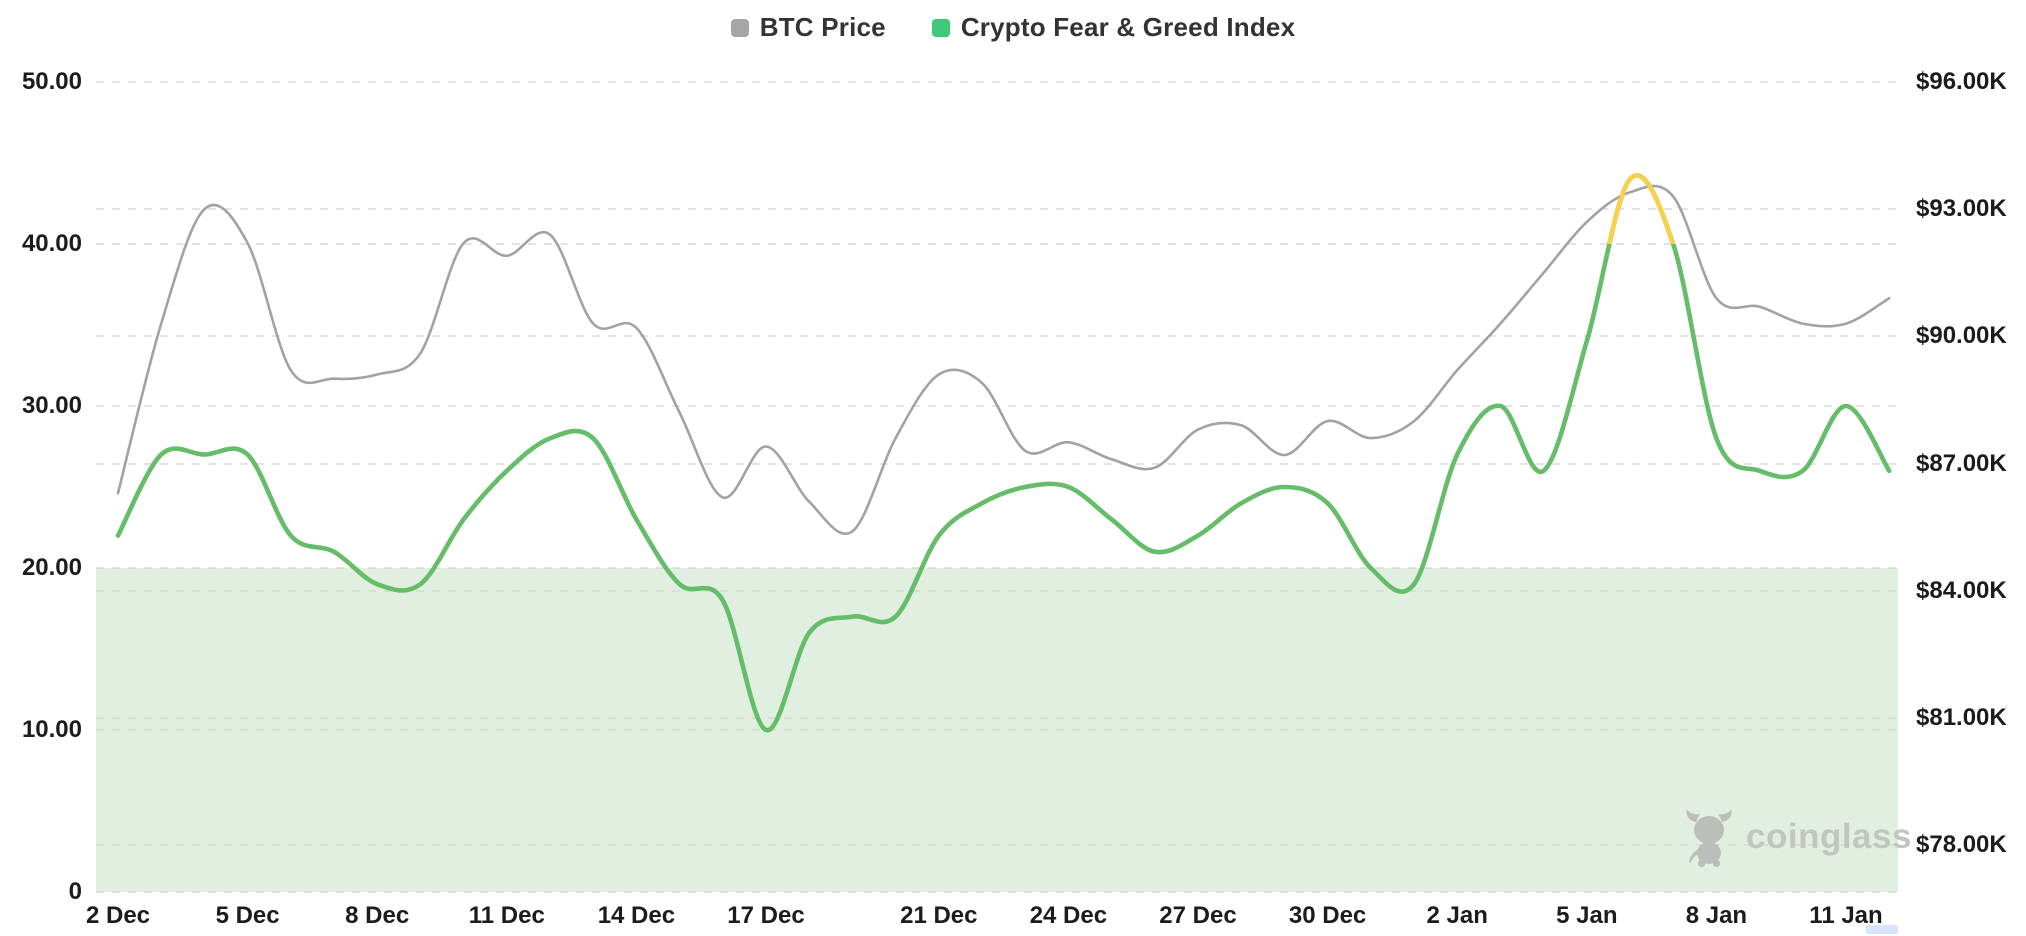 Image resolution: width=2026 pixels, height=936 pixels. What do you see at coordinates (1457, 915) in the screenshot?
I see `x-axis-date-label: 2 Jan` at bounding box center [1457, 915].